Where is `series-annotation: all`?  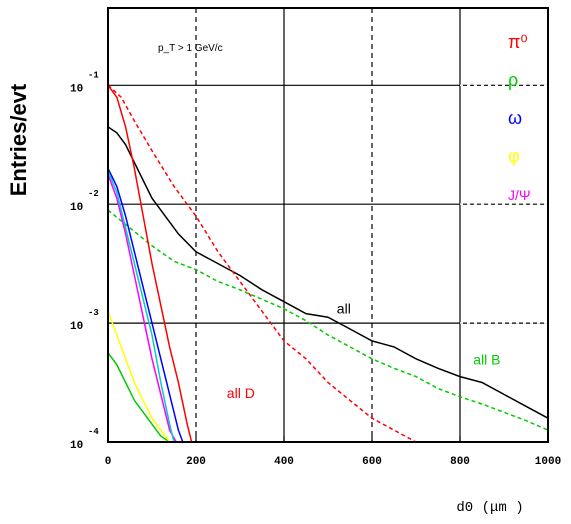
series-annotation: all is located at coordinates (344, 309).